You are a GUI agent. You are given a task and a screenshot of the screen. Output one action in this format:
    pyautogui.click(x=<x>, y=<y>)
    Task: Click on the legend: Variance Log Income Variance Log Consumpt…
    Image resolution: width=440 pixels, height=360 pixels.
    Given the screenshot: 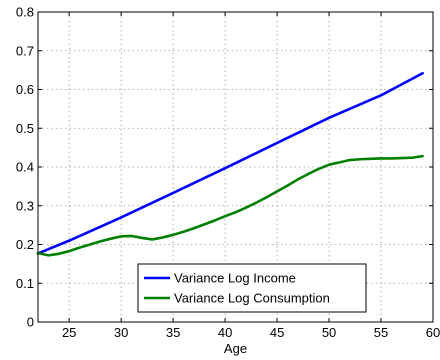 What is the action you would take?
    pyautogui.click(x=252, y=288)
    